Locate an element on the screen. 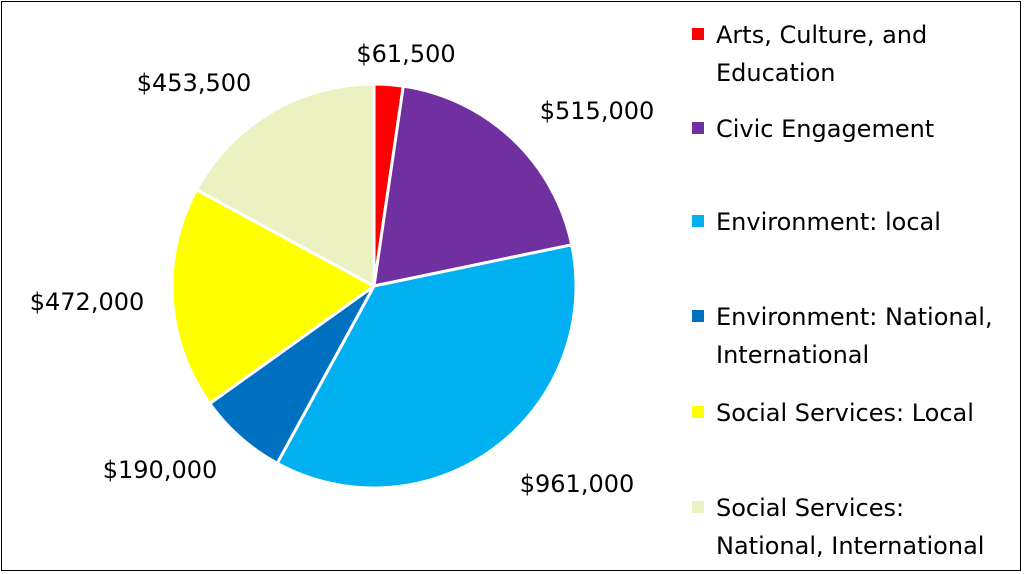 The image size is (1024, 574). pie-slice-environment-local is located at coordinates (426, 366).